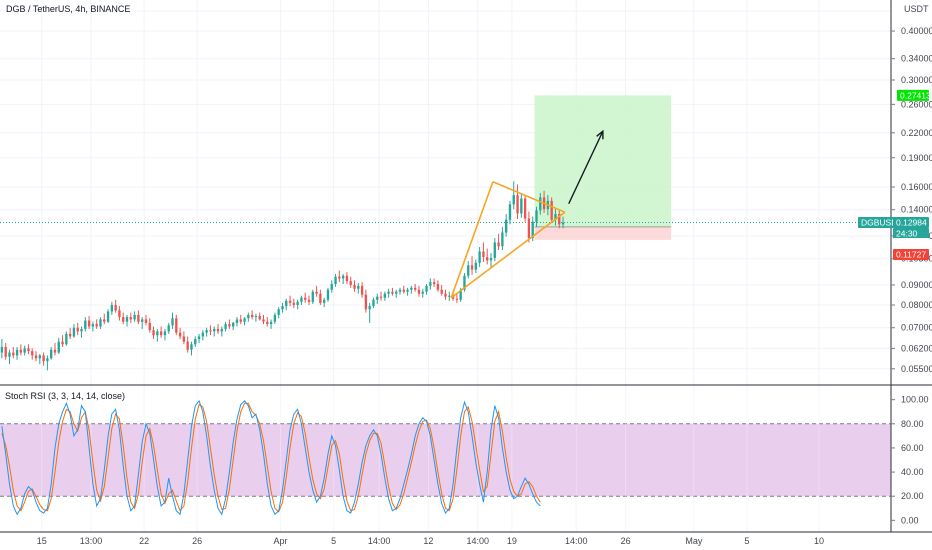 This screenshot has height=550, width=932. I want to click on symbol-title: DGB / TetherUS, 4h, BINANCE, so click(68, 9).